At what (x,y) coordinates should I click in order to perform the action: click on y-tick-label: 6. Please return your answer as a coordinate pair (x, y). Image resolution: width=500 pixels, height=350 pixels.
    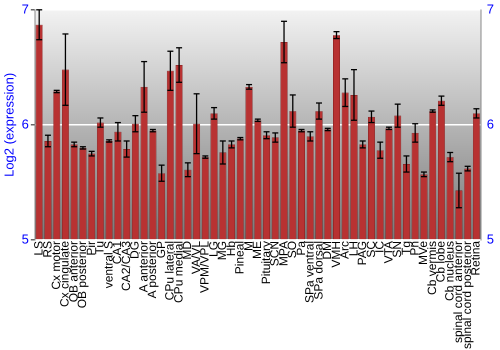
    Looking at the image, I should click on (25, 124).